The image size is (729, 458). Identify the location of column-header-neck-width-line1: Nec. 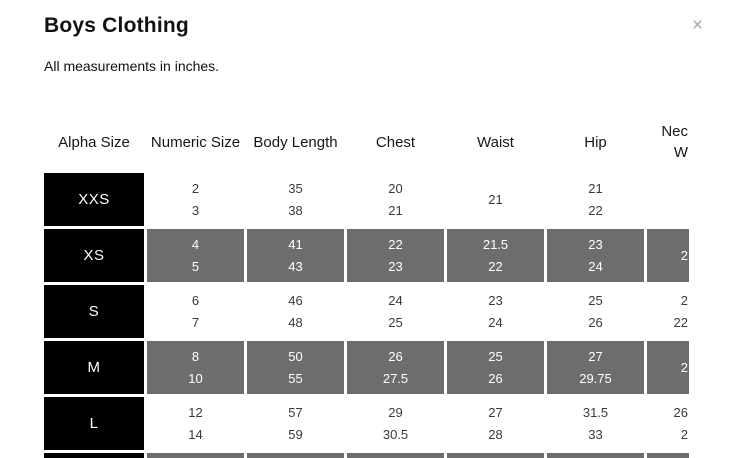
(674, 131).